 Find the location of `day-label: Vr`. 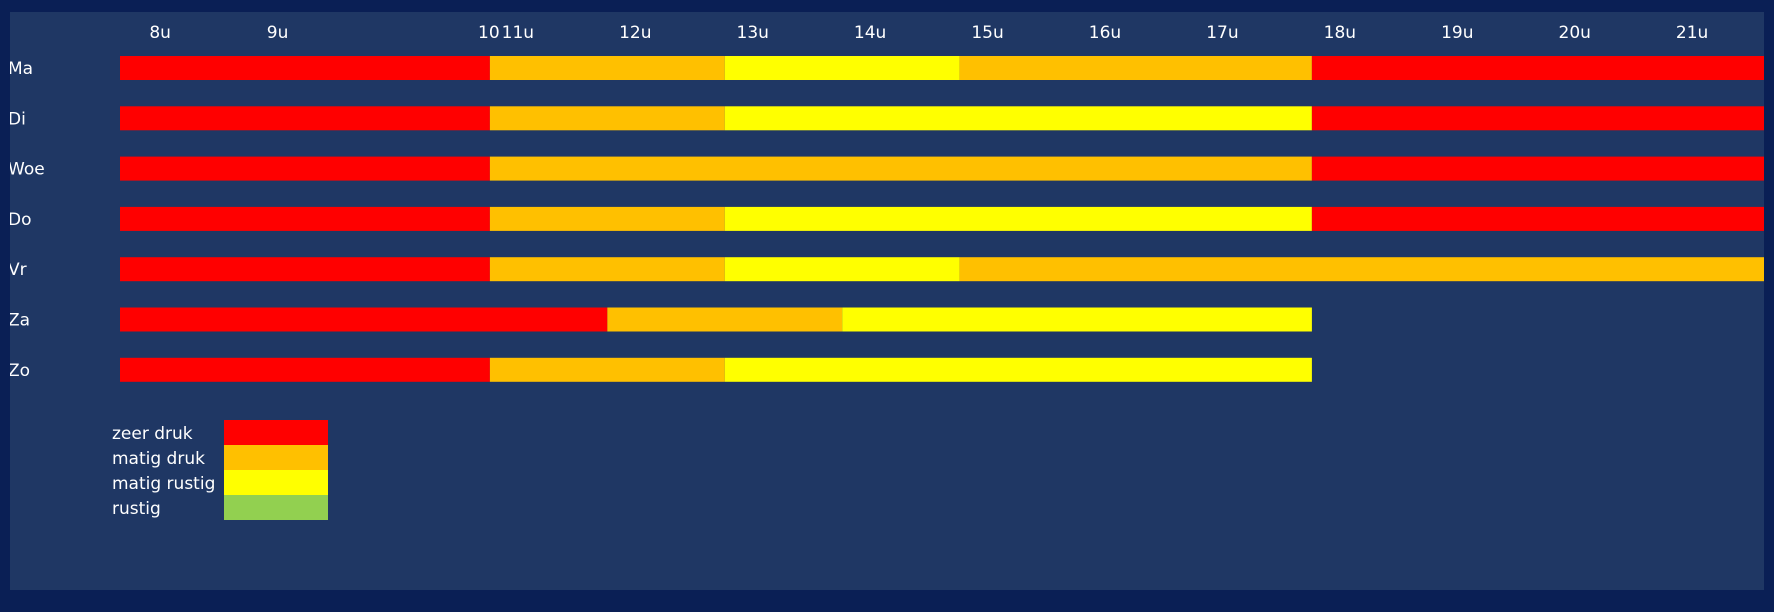

day-label: Vr is located at coordinates (18, 270).